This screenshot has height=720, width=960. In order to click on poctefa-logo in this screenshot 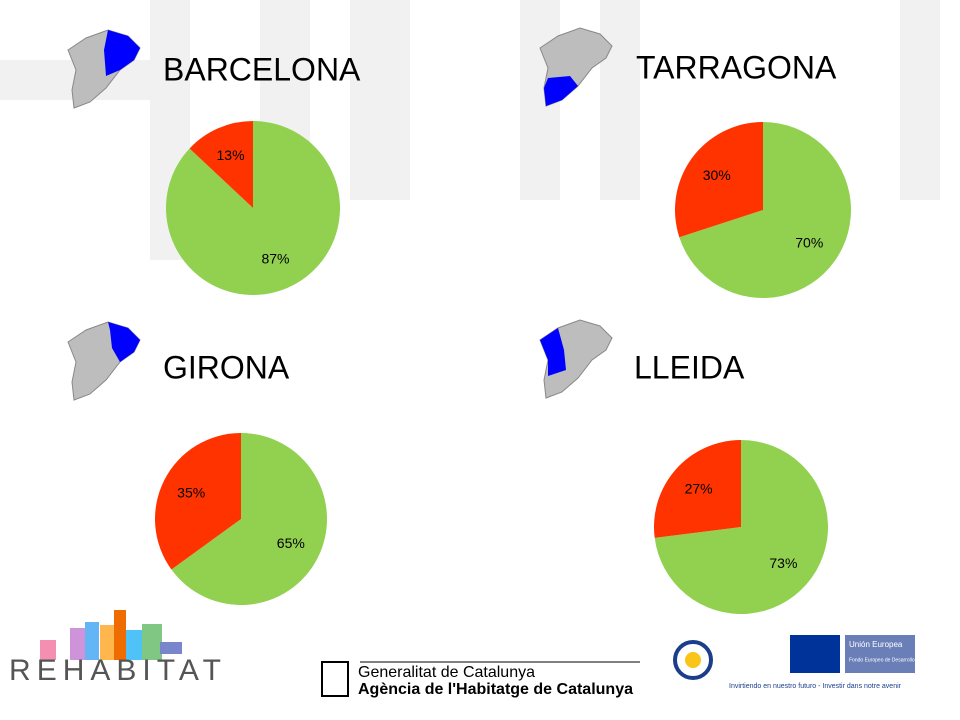, I will do `click(693, 660)`.